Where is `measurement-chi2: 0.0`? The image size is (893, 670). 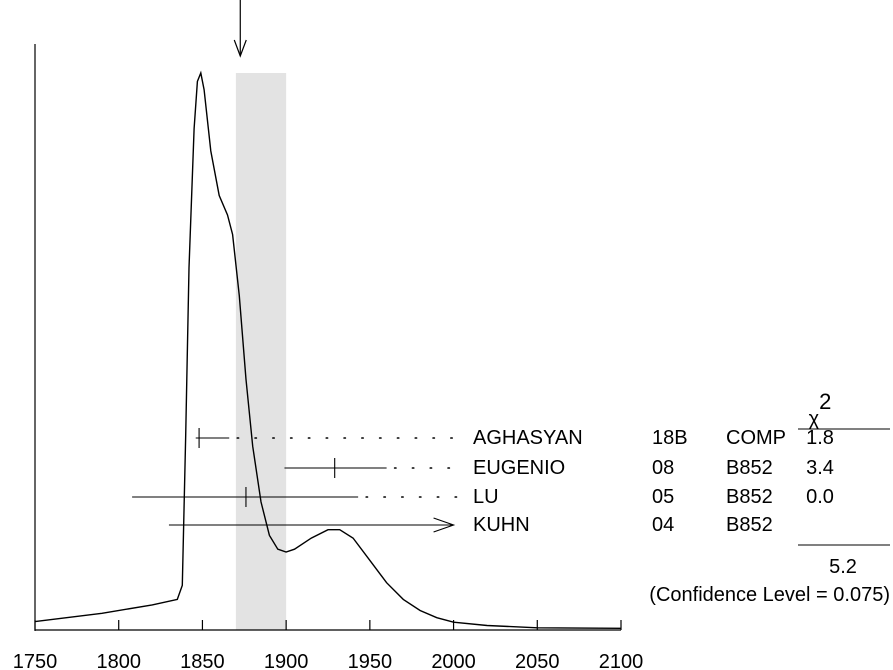
measurement-chi2: 0.0 is located at coordinates (820, 497).